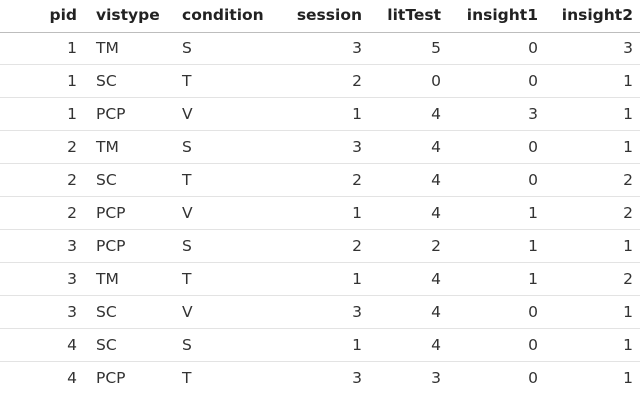 This screenshot has height=400, width=640. Describe the element at coordinates (597, 15) in the screenshot. I see `column-header: insight2` at that location.